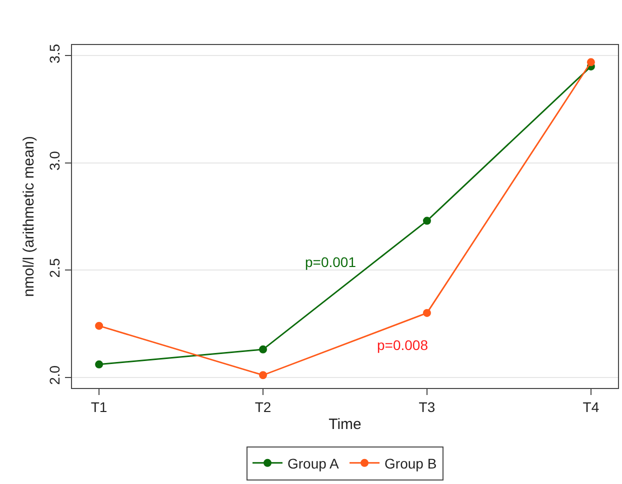 The height and width of the screenshot is (484, 622). What do you see at coordinates (345, 424) in the screenshot?
I see `x-axis-title: Time` at bounding box center [345, 424].